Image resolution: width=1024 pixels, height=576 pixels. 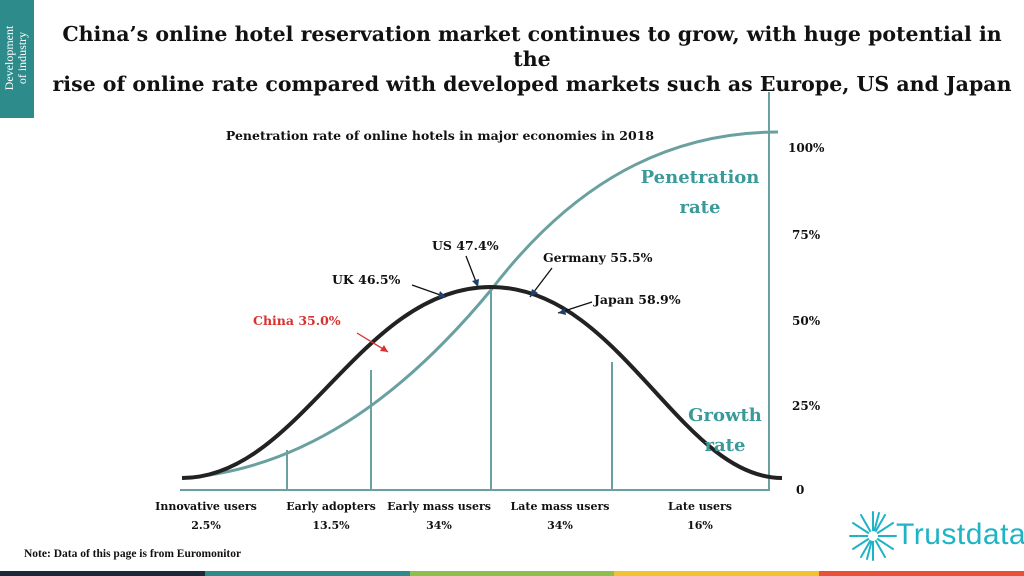 What do you see at coordinates (206, 525) in the screenshot?
I see `segment-share: 2.5%` at bounding box center [206, 525].